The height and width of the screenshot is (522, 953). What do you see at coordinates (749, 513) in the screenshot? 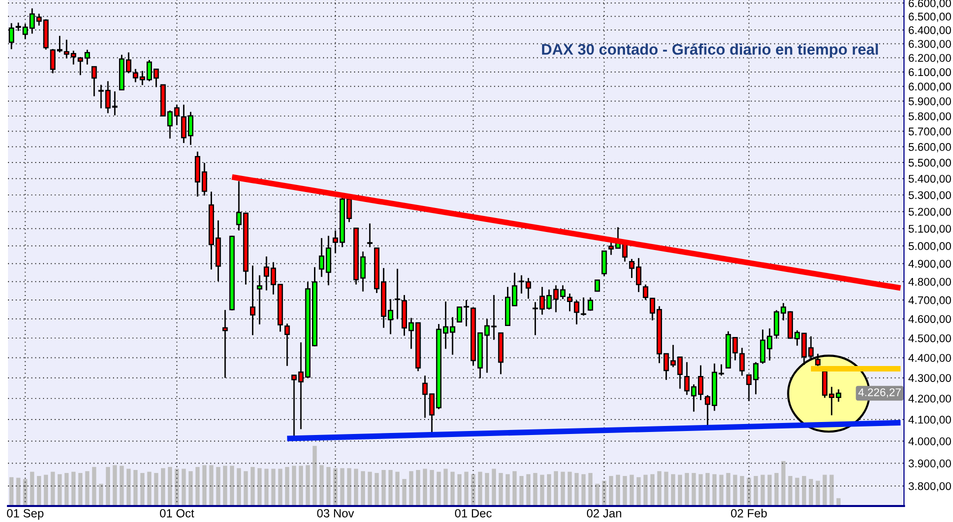
I see `x-tick-label: 02 Feb` at bounding box center [749, 513].